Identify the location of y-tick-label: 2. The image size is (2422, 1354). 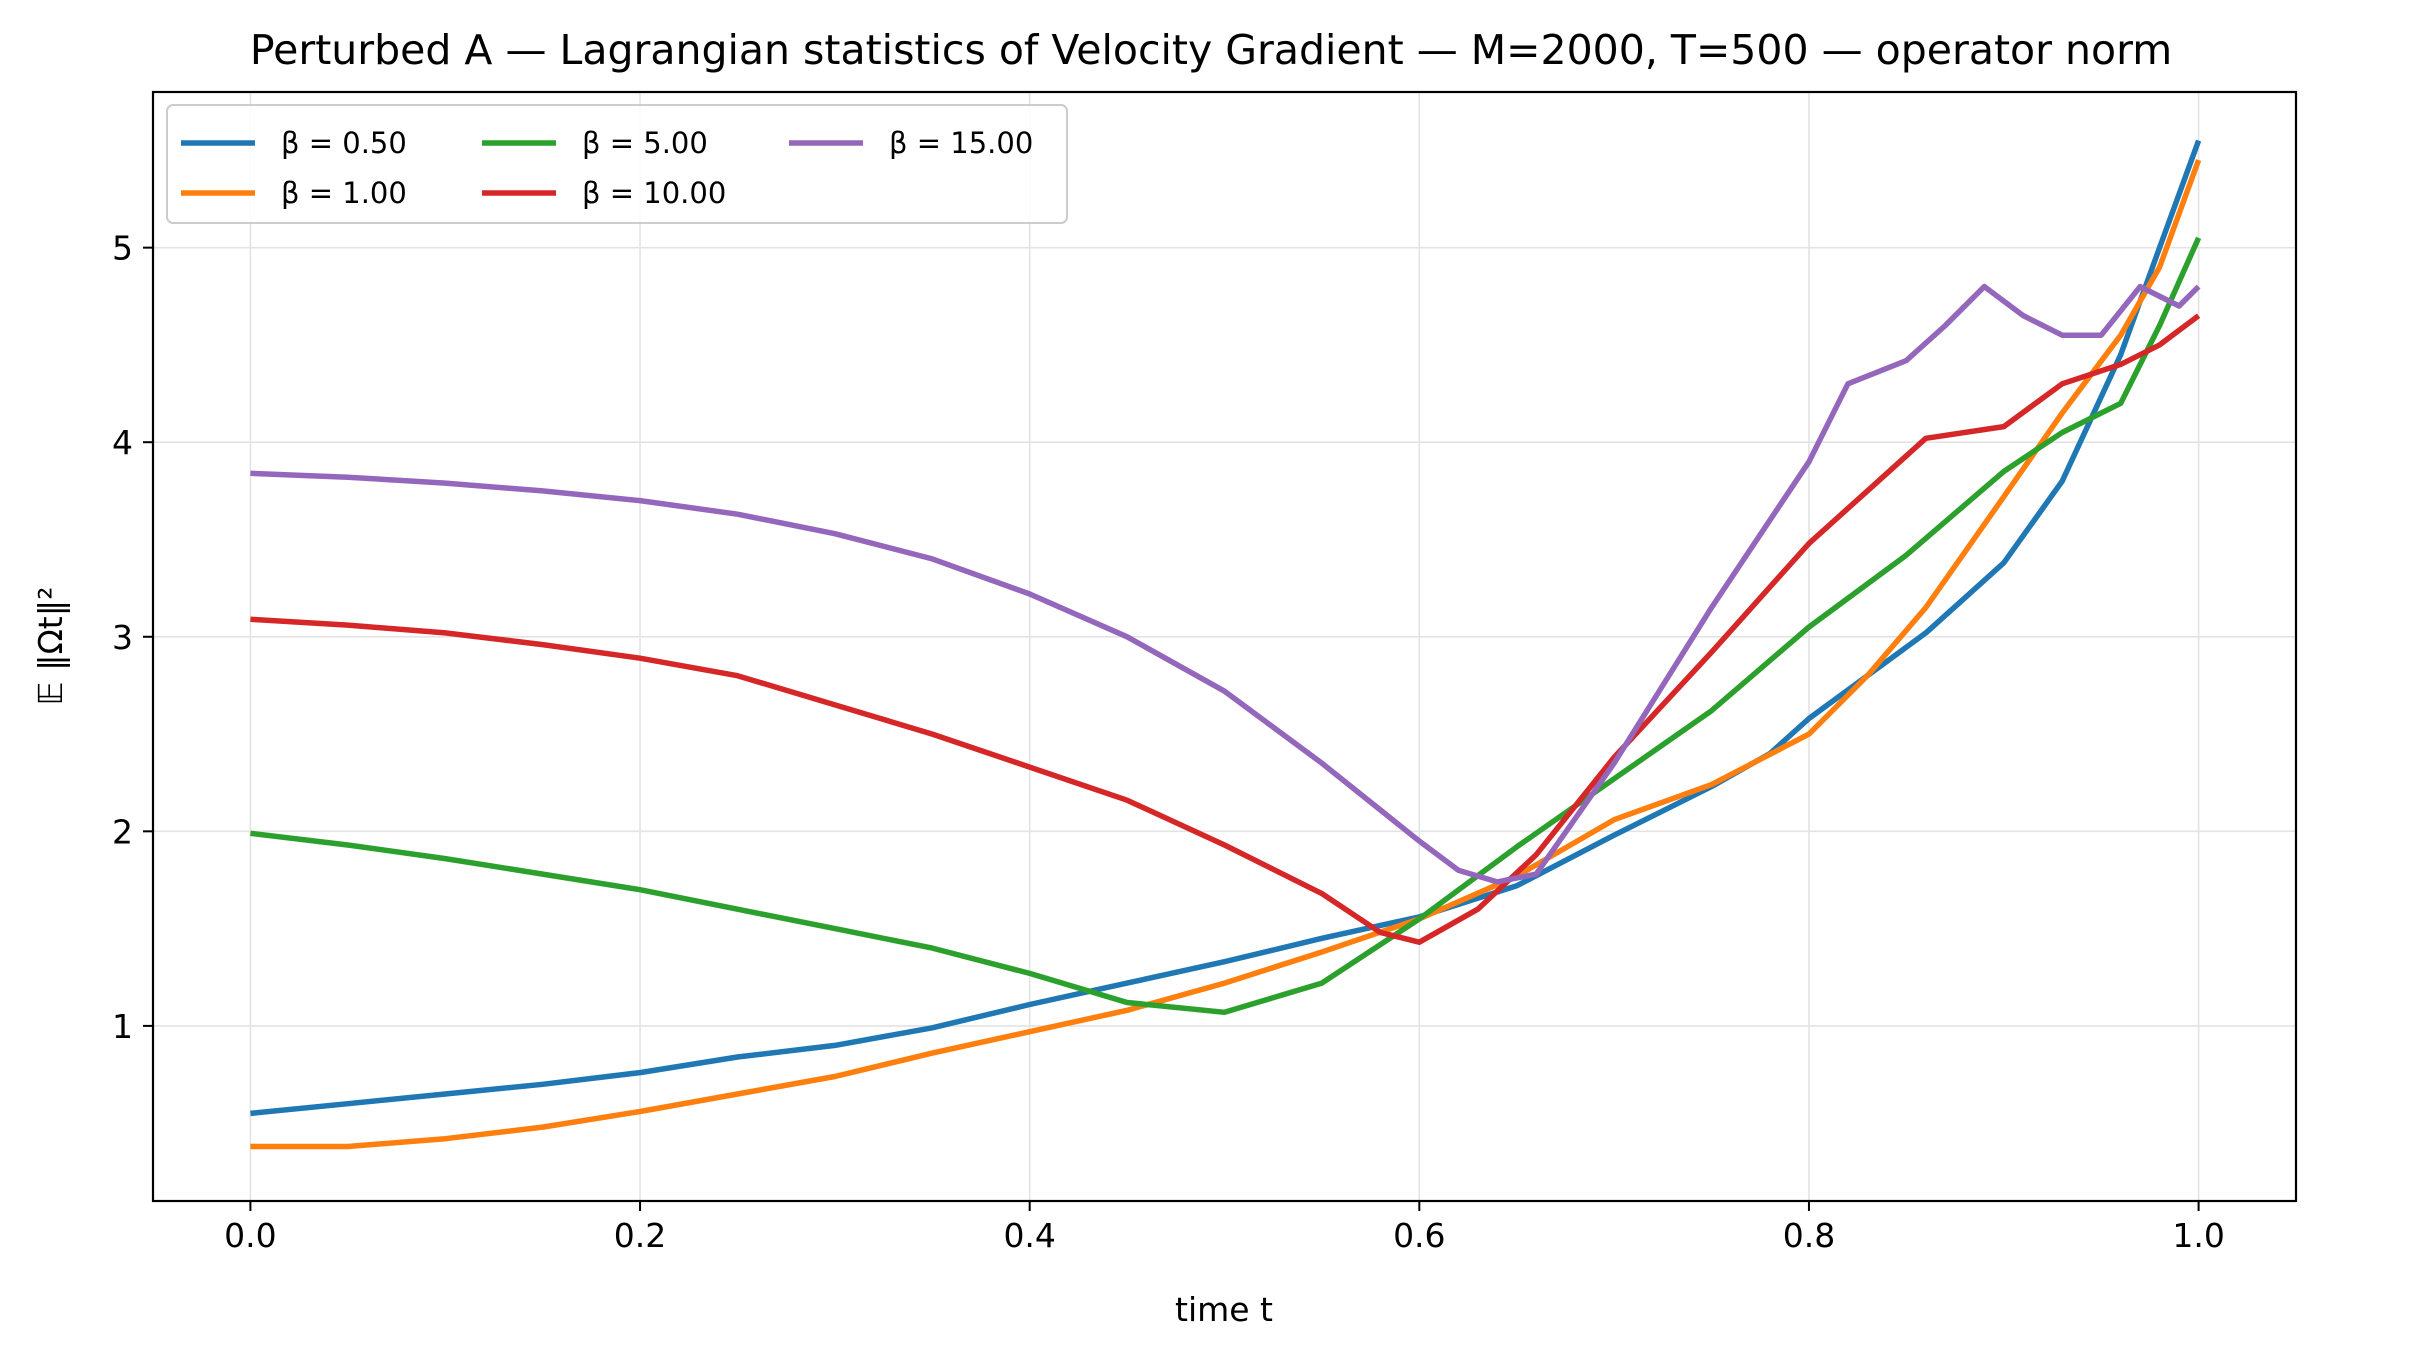
(122, 831).